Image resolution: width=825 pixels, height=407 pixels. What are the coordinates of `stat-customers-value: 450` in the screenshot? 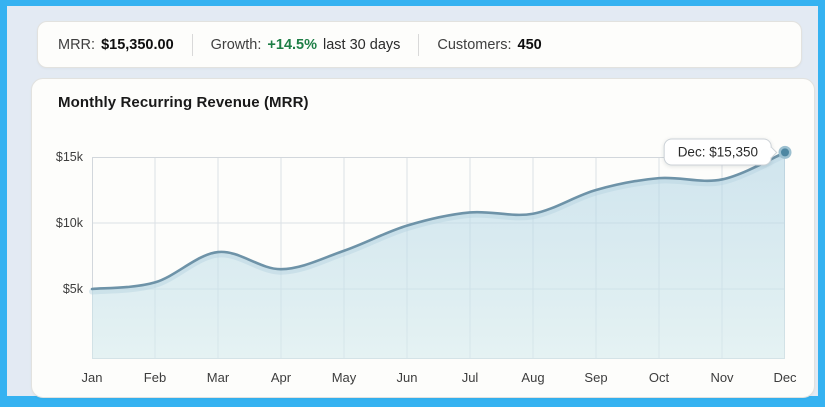 It's located at (529, 44).